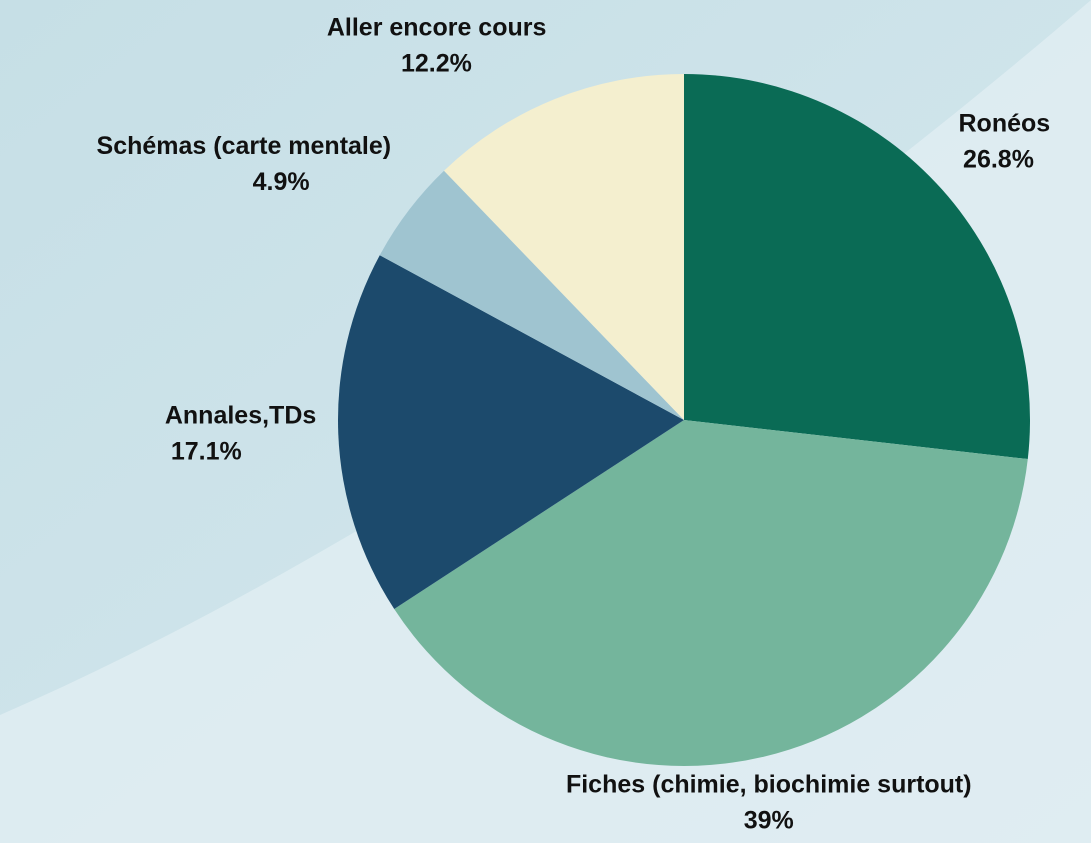 The image size is (1091, 843). I want to click on slice-label: Schémas (carte mentale), so click(244, 146).